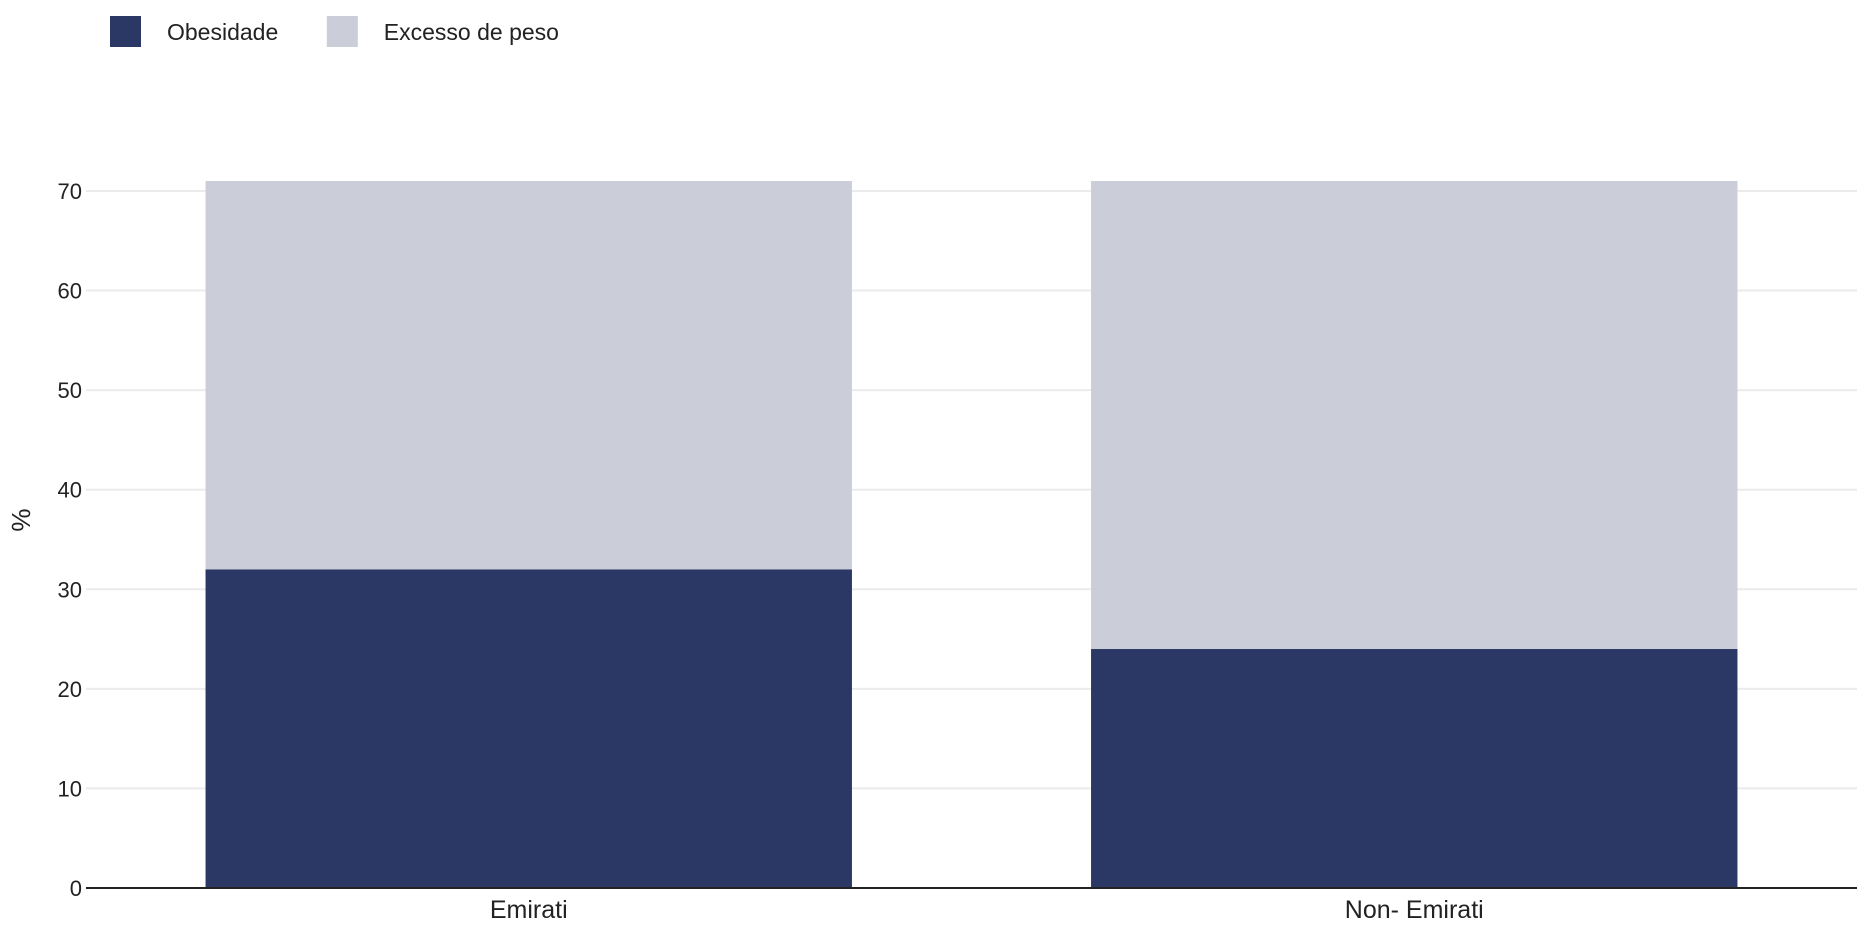  Describe the element at coordinates (1414, 910) in the screenshot. I see `x-category-label: Non- Emirati` at that location.